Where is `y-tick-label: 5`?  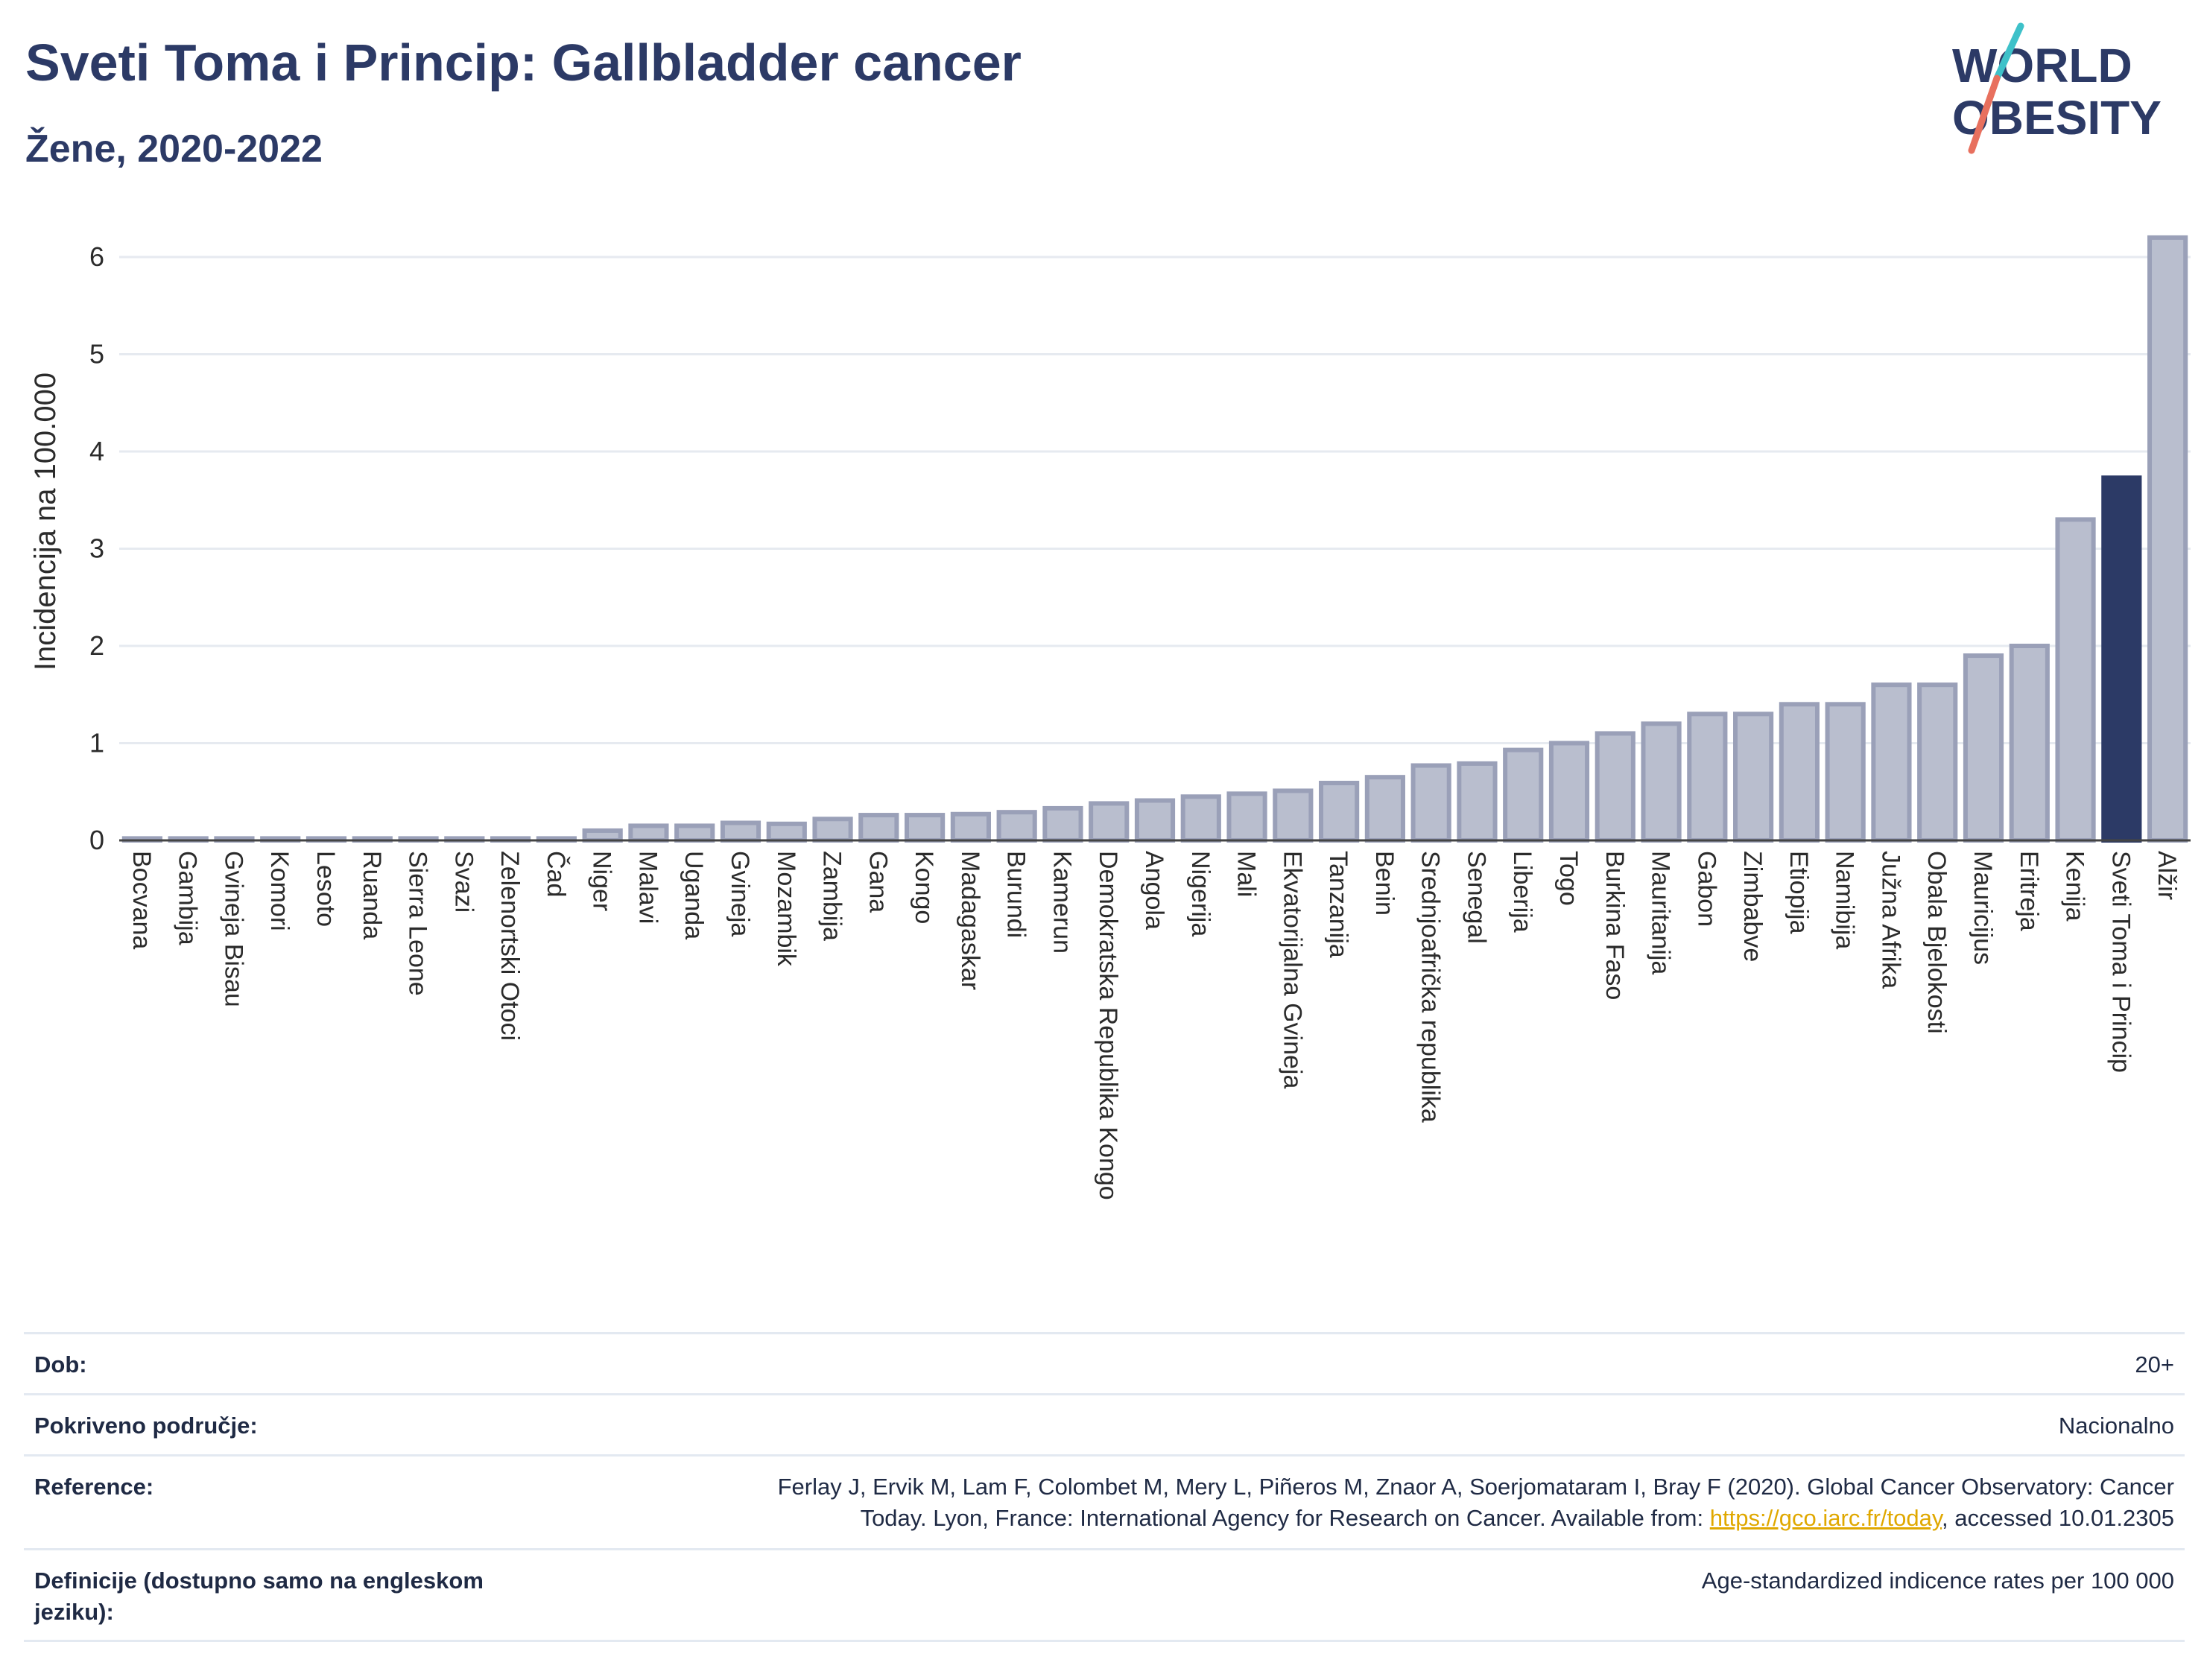 y-tick-label: 5 is located at coordinates (97, 354).